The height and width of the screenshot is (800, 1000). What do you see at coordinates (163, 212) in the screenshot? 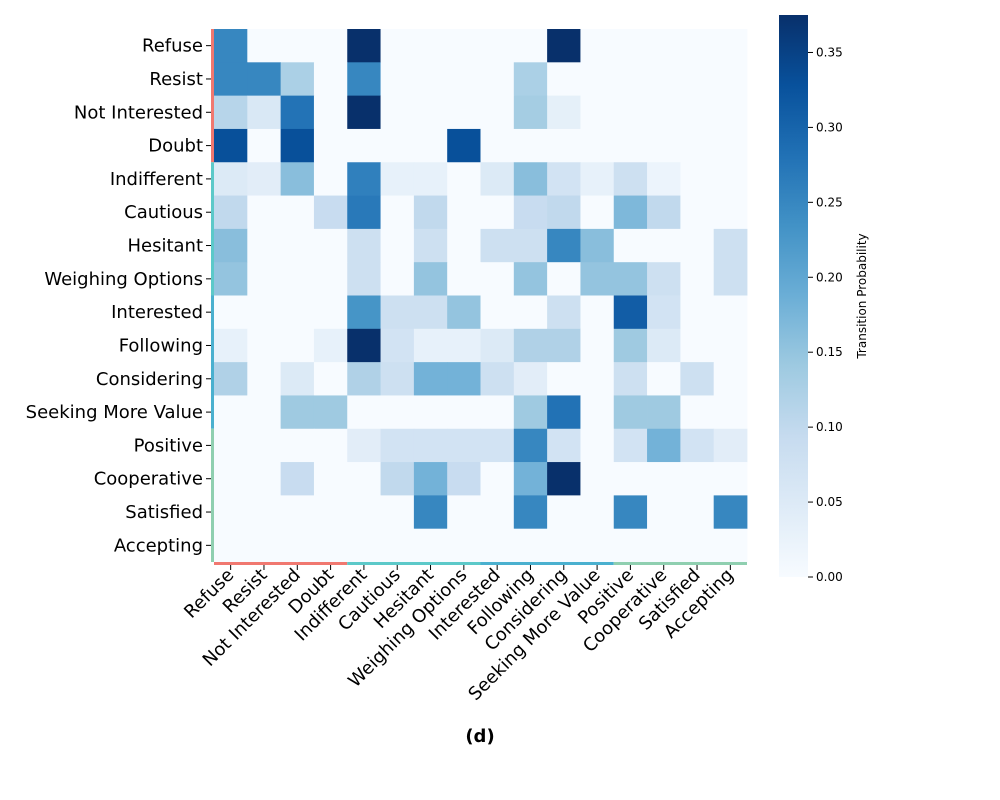
I see `y-tick-label-5: Cautious` at bounding box center [163, 212].